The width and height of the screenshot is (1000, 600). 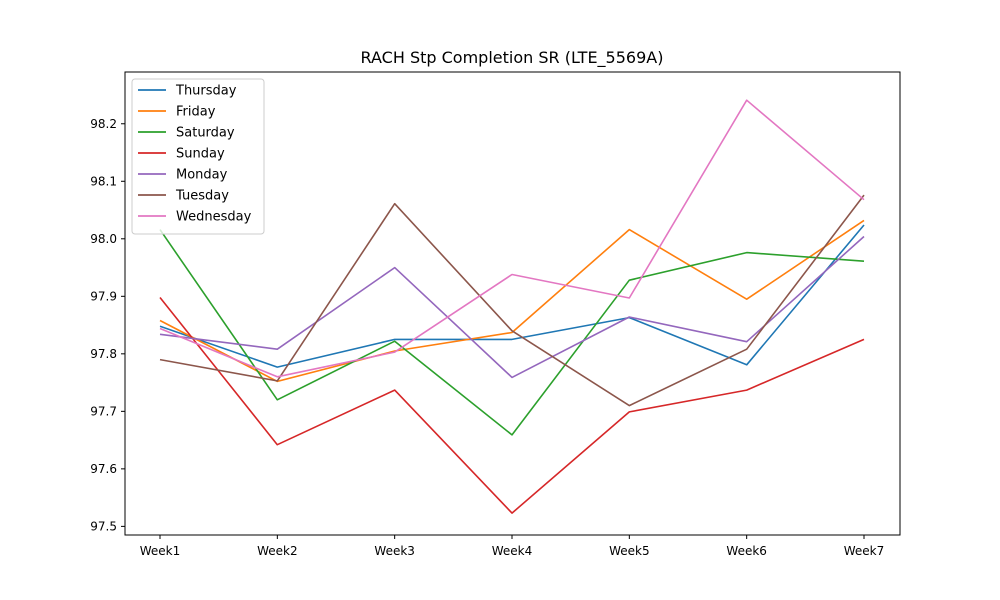 I want to click on legend-label-monday: Monday, so click(x=202, y=175).